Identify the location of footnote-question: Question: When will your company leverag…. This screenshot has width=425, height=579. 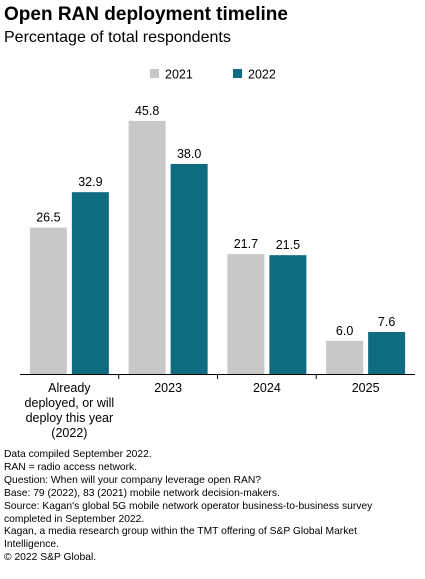
(132, 480).